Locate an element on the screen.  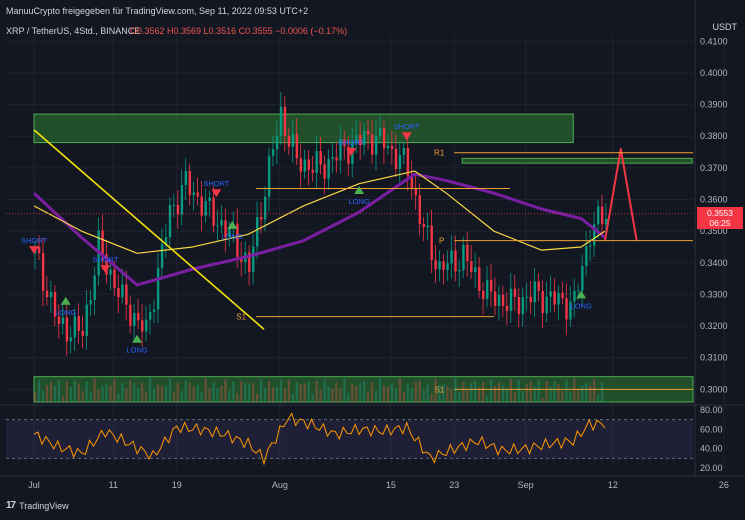
currency-unit: USDT is located at coordinates (725, 27).